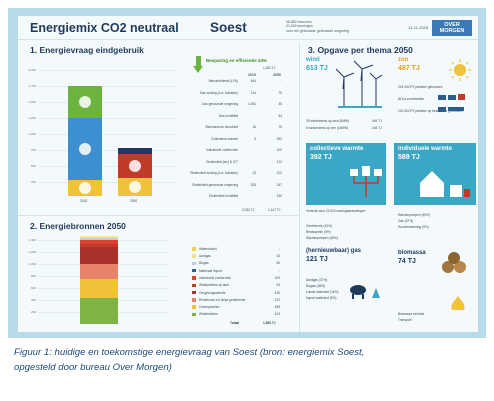 The image size is (494, 401). What do you see at coordinates (215, 184) in the screenshot?
I see `demand-row-label: Elektriciteit gebouwde omgeving` at bounding box center [215, 184].